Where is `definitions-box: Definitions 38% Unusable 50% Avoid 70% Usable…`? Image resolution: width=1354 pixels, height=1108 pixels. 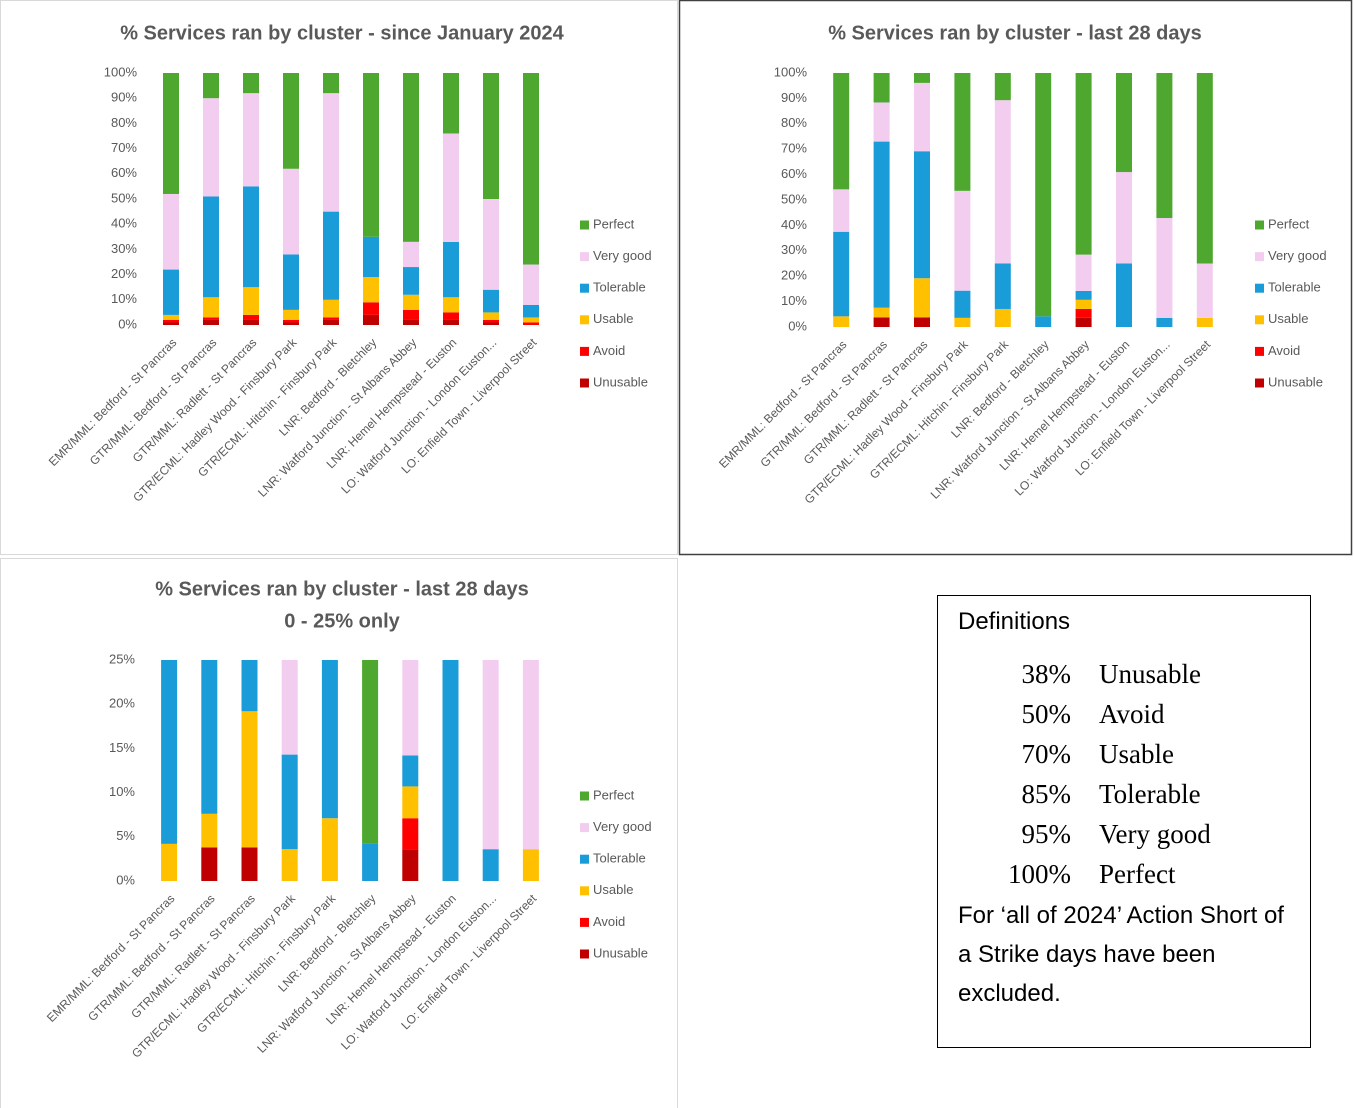
definitions-box: Definitions 38% Unusable 50% Avoid 70% Usable… is located at coordinates (1124, 821).